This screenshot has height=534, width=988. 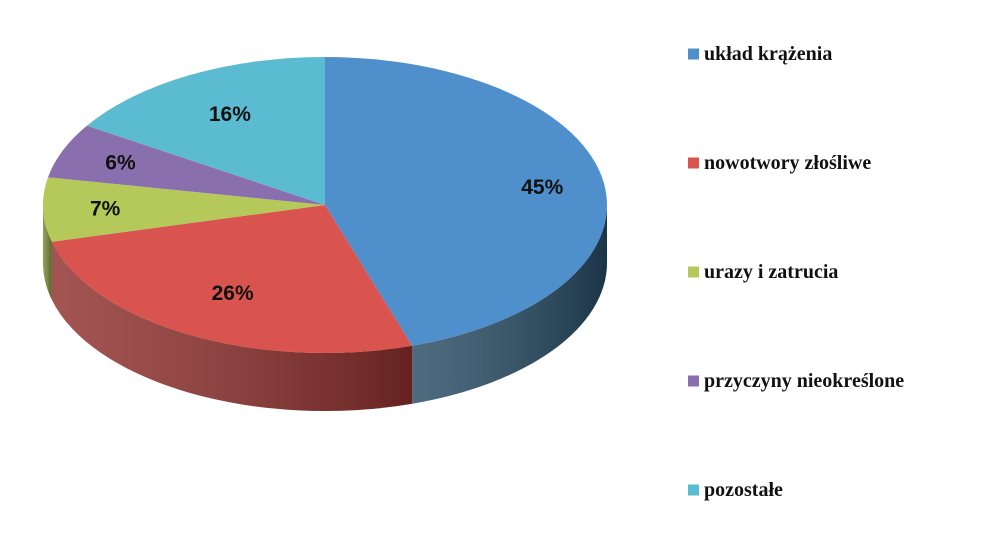 What do you see at coordinates (120, 163) in the screenshot?
I see `data-label-przyczyny-nieokreslone: 6%` at bounding box center [120, 163].